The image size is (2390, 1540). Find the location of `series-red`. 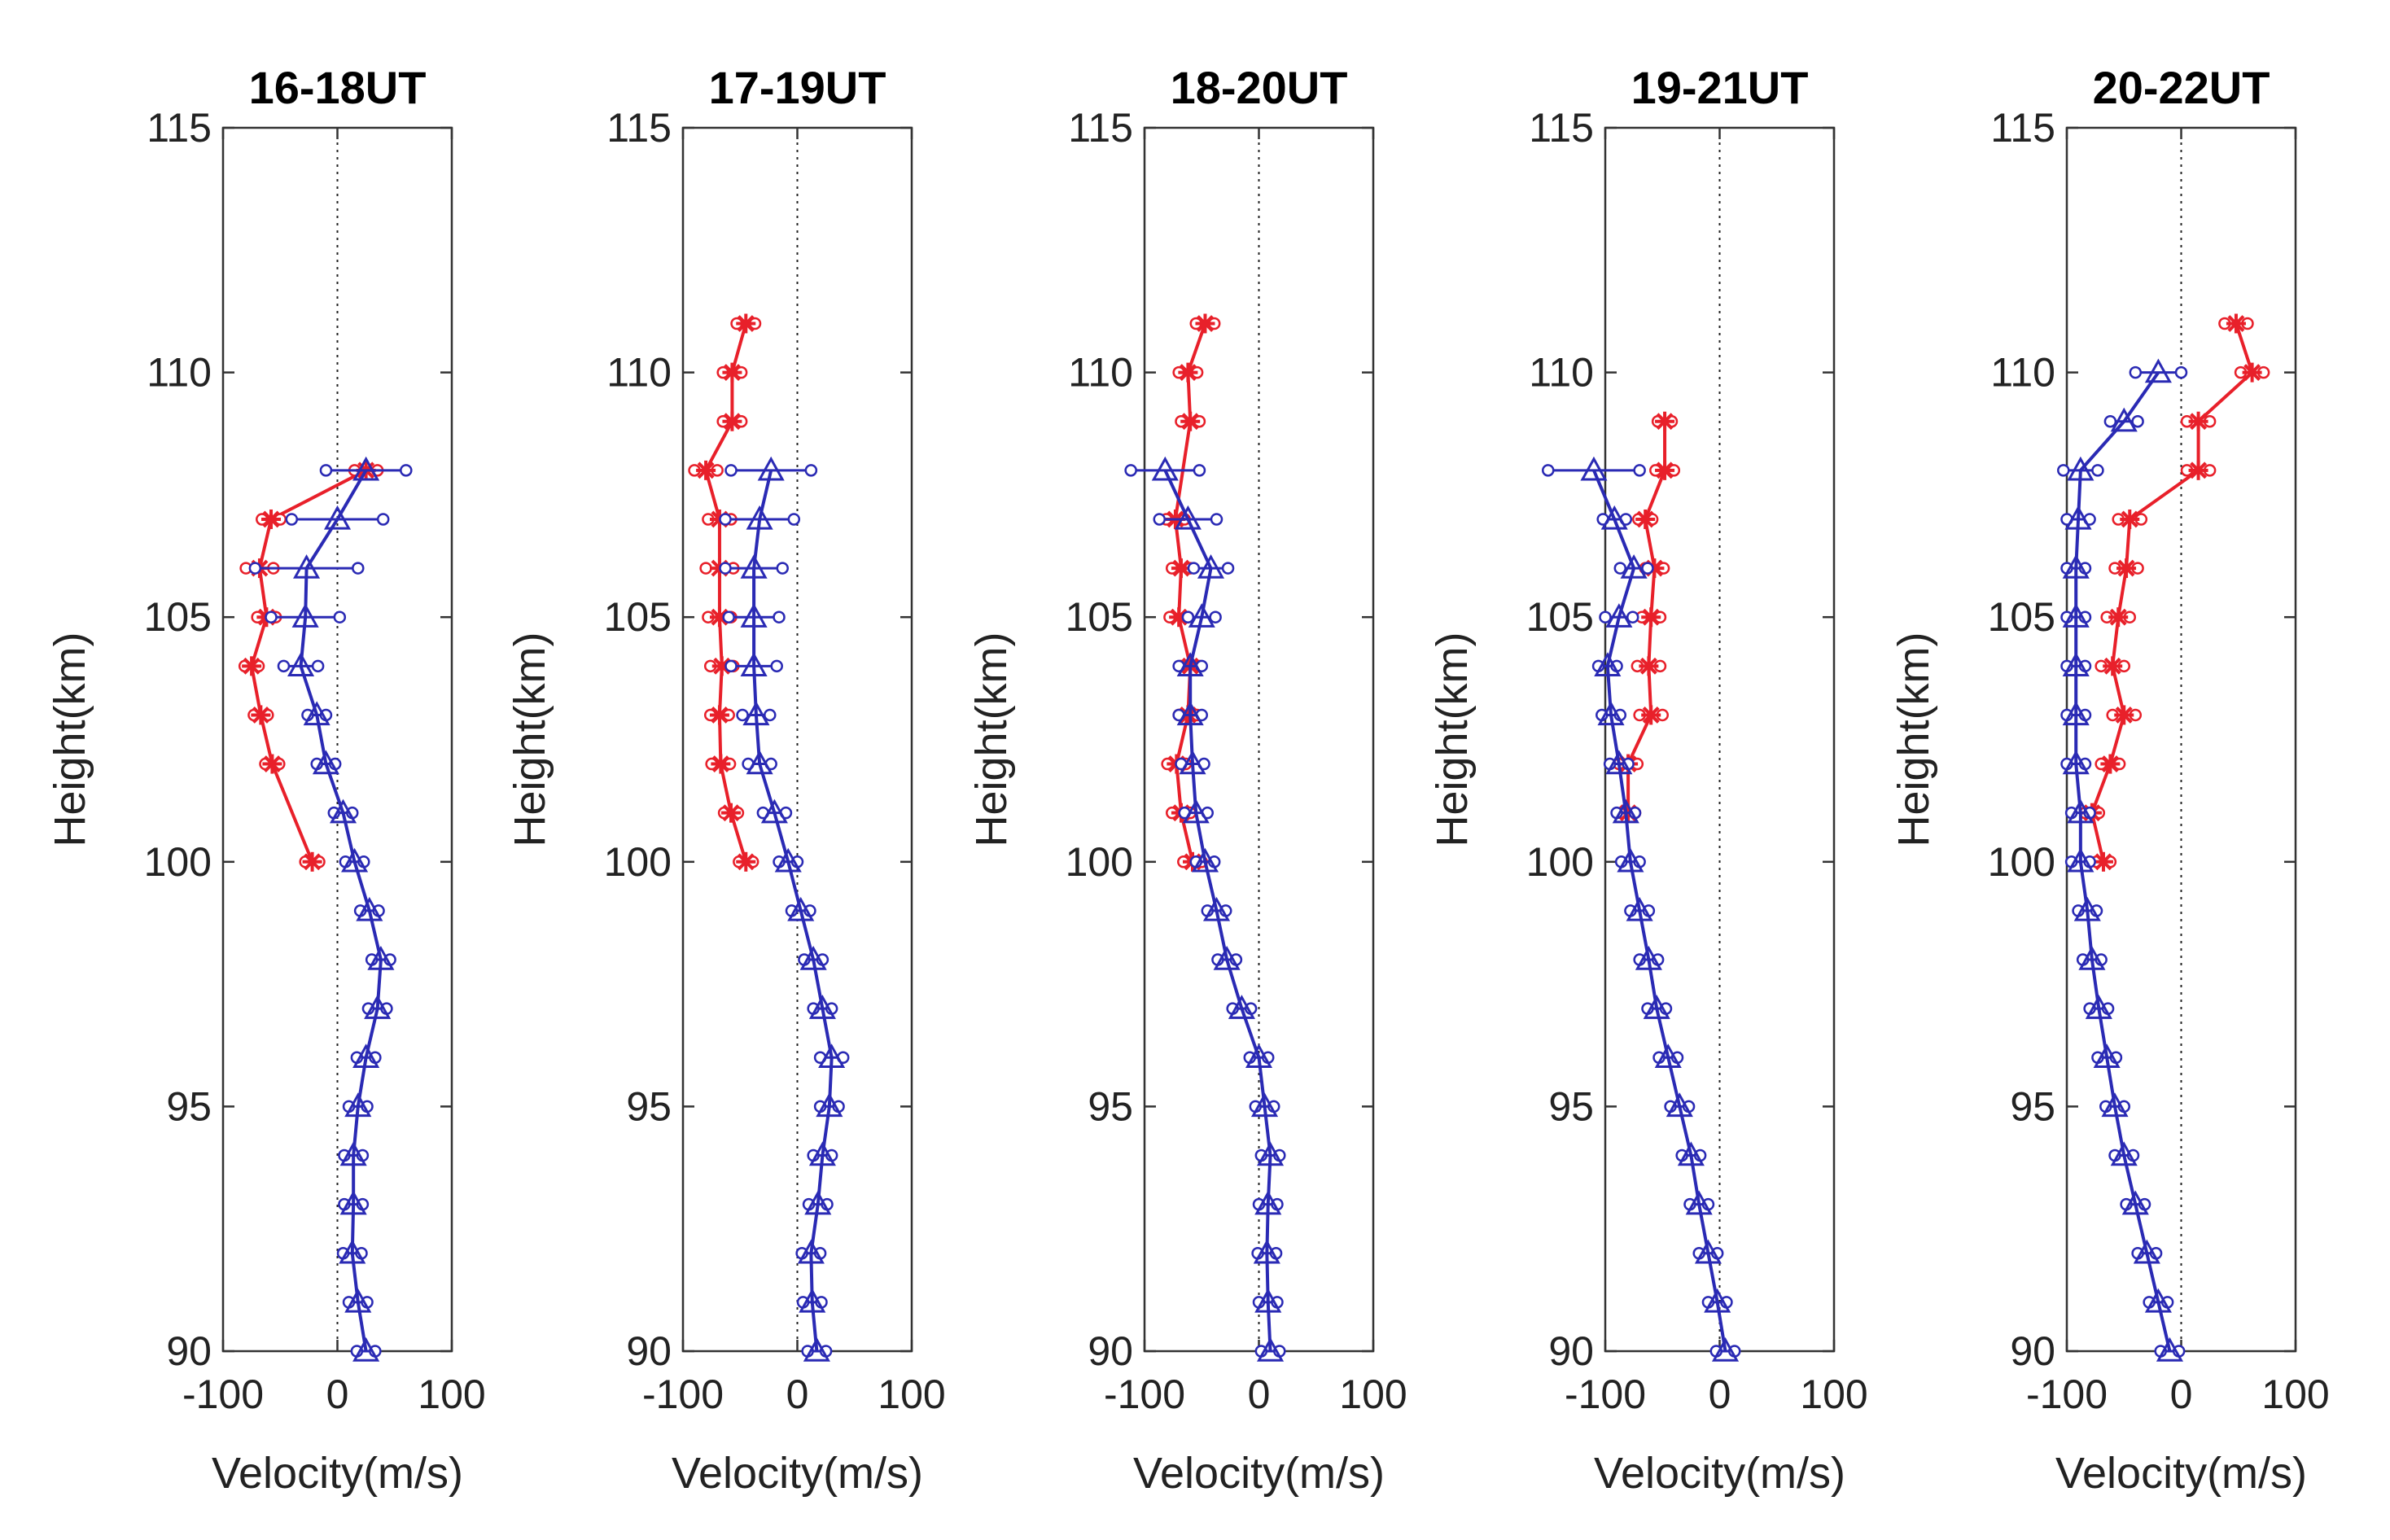

series-red is located at coordinates (725, 592).